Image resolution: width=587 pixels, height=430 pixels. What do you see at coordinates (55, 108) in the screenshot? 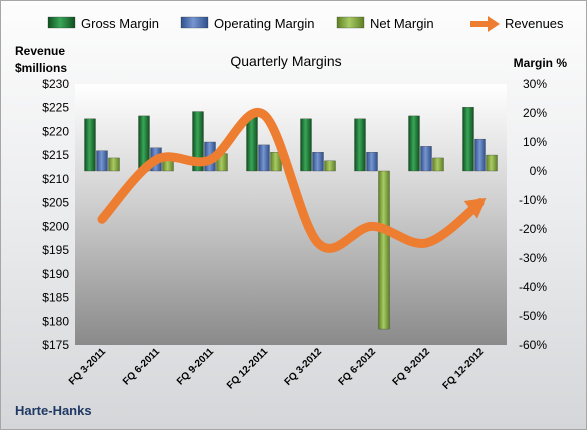
I see `left-tick-label: $225` at bounding box center [55, 108].